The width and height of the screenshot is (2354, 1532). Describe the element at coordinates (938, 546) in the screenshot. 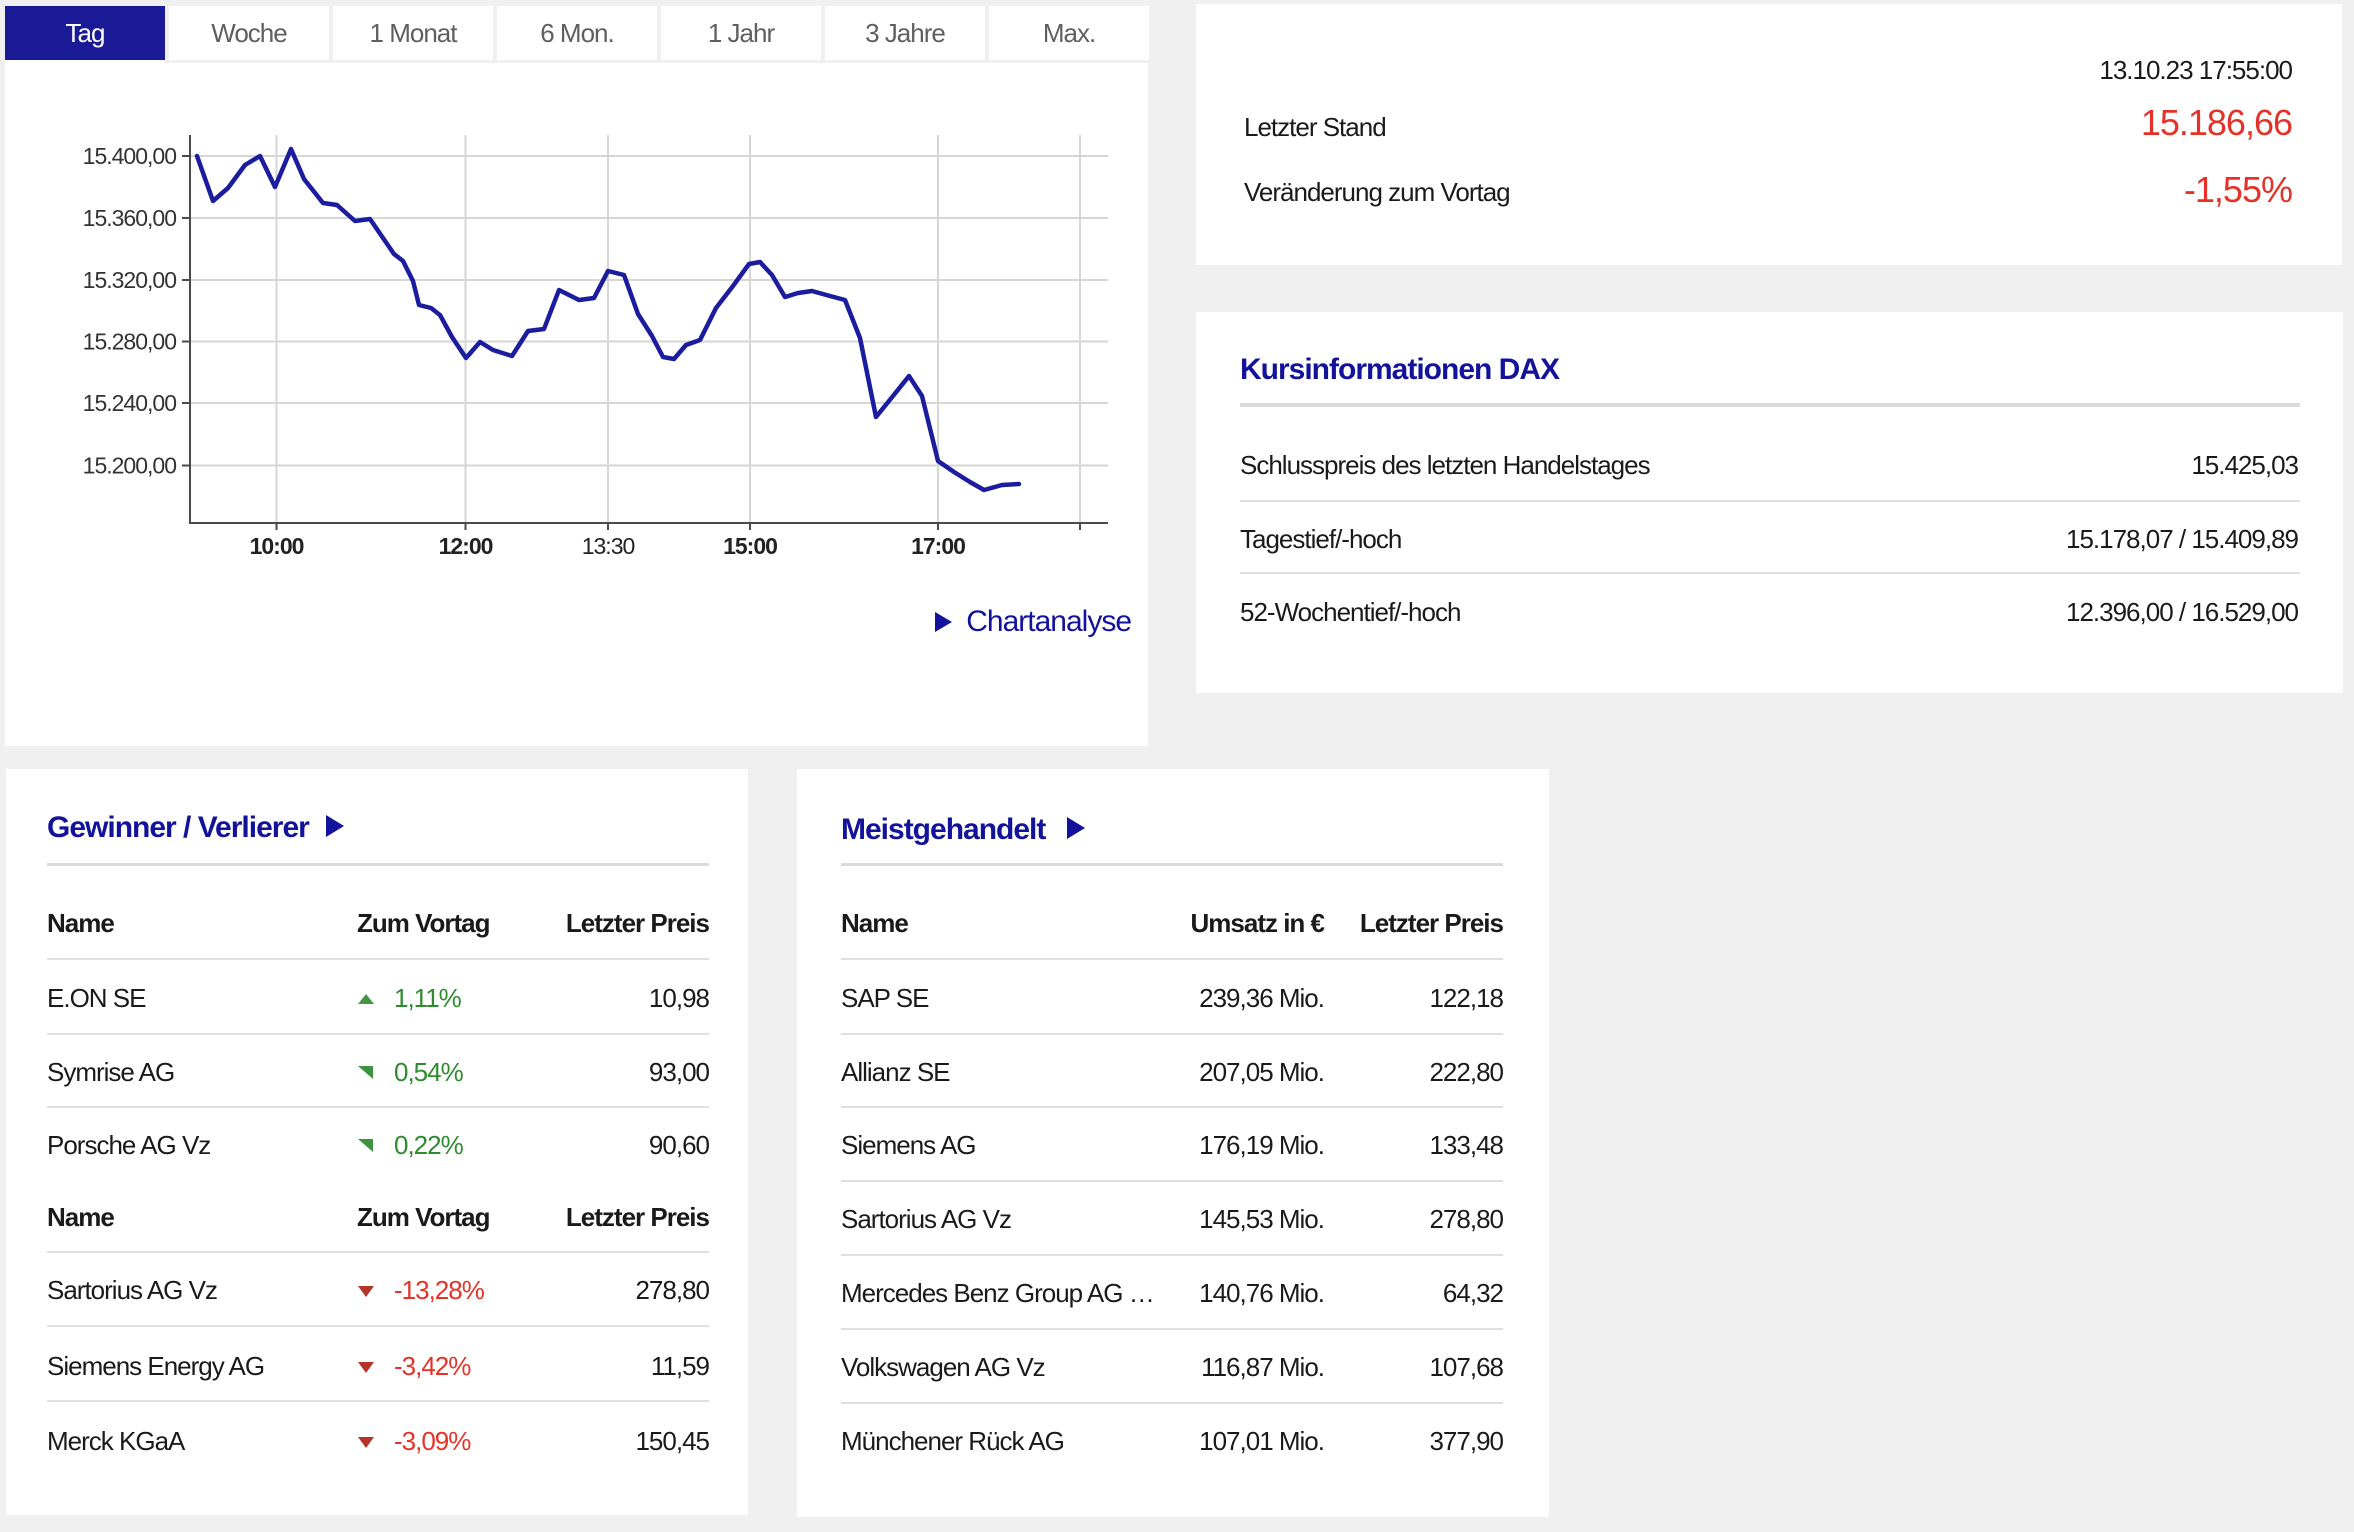

I see `svg-text: 17:00` at that location.